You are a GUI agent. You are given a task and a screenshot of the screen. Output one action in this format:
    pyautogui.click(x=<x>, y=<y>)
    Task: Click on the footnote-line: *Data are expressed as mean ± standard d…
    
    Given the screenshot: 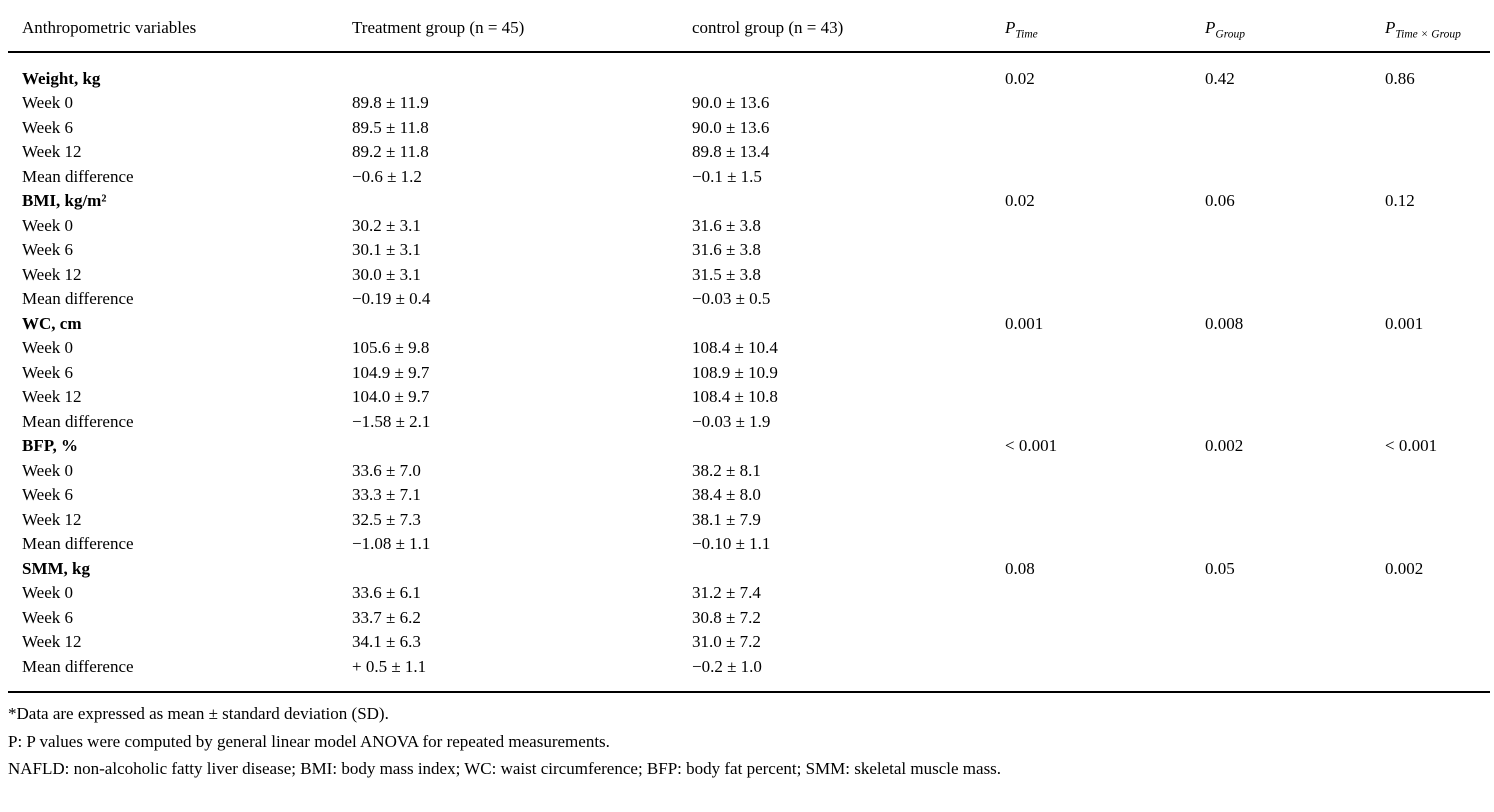 What is the action you would take?
    pyautogui.click(x=198, y=713)
    